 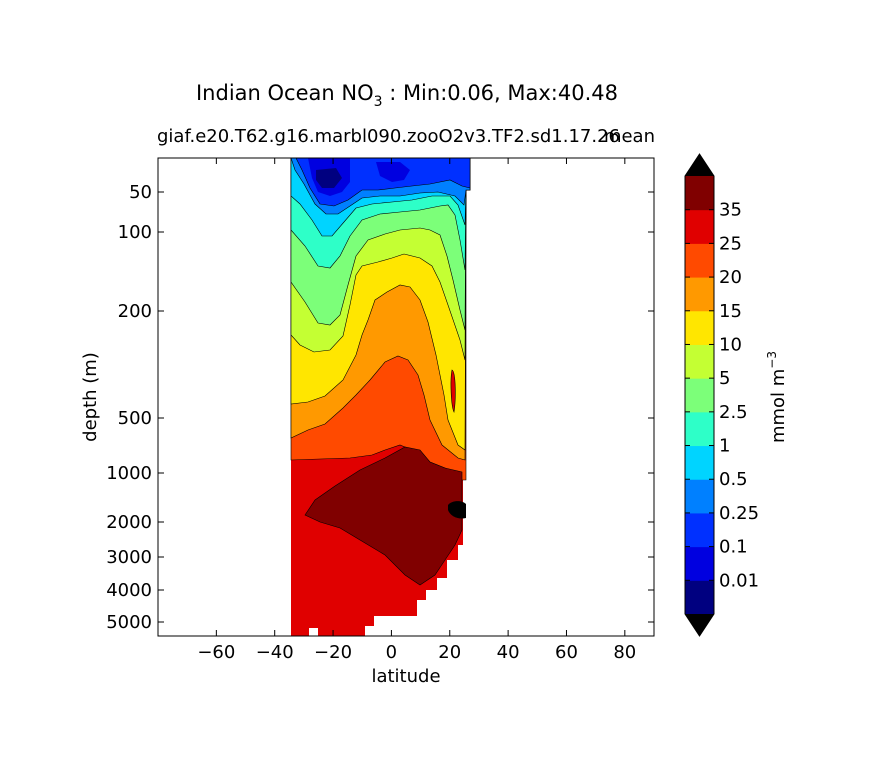 What do you see at coordinates (699, 625) in the screenshot?
I see `colorbar-extend-min` at bounding box center [699, 625].